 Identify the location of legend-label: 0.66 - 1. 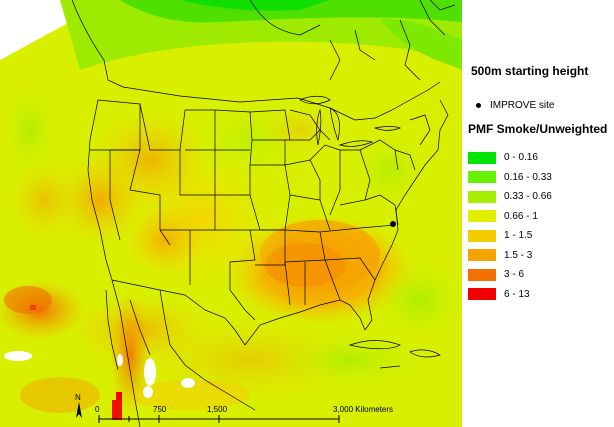
(521, 216).